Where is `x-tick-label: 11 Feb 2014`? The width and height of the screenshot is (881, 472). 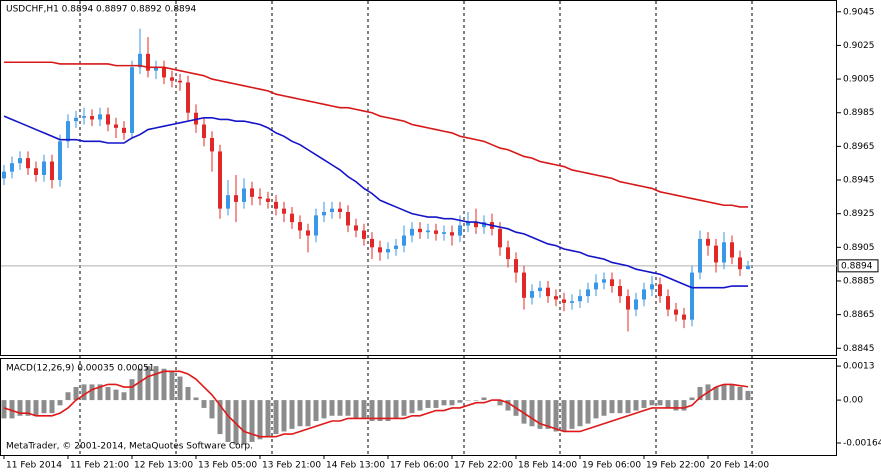
x-tick-label: 11 Feb 2014 is located at coordinates (34, 466).